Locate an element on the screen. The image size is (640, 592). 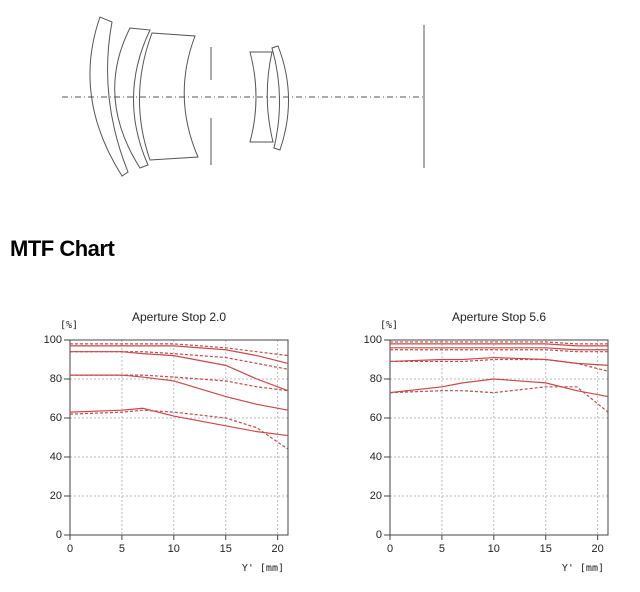
heading: MTF Chart is located at coordinates (62, 248).